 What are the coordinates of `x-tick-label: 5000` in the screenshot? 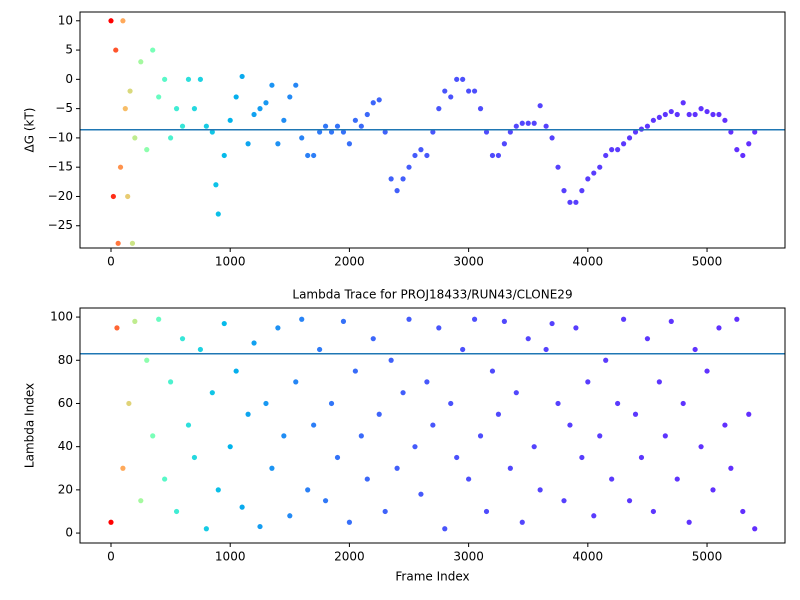 It's located at (707, 262).